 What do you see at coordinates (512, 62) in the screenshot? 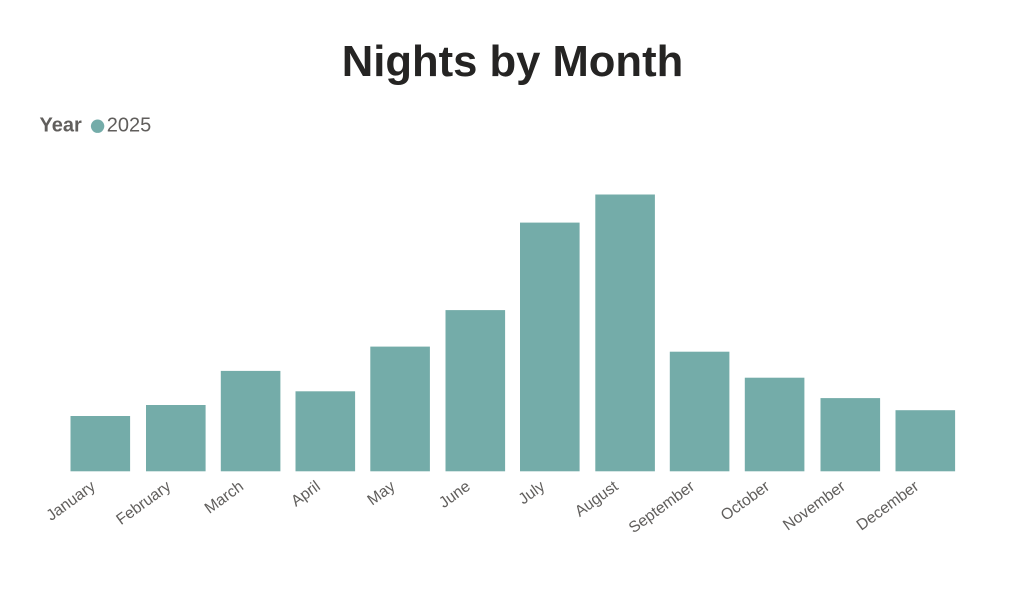
I see `svg-text: Nights by Month` at bounding box center [512, 62].